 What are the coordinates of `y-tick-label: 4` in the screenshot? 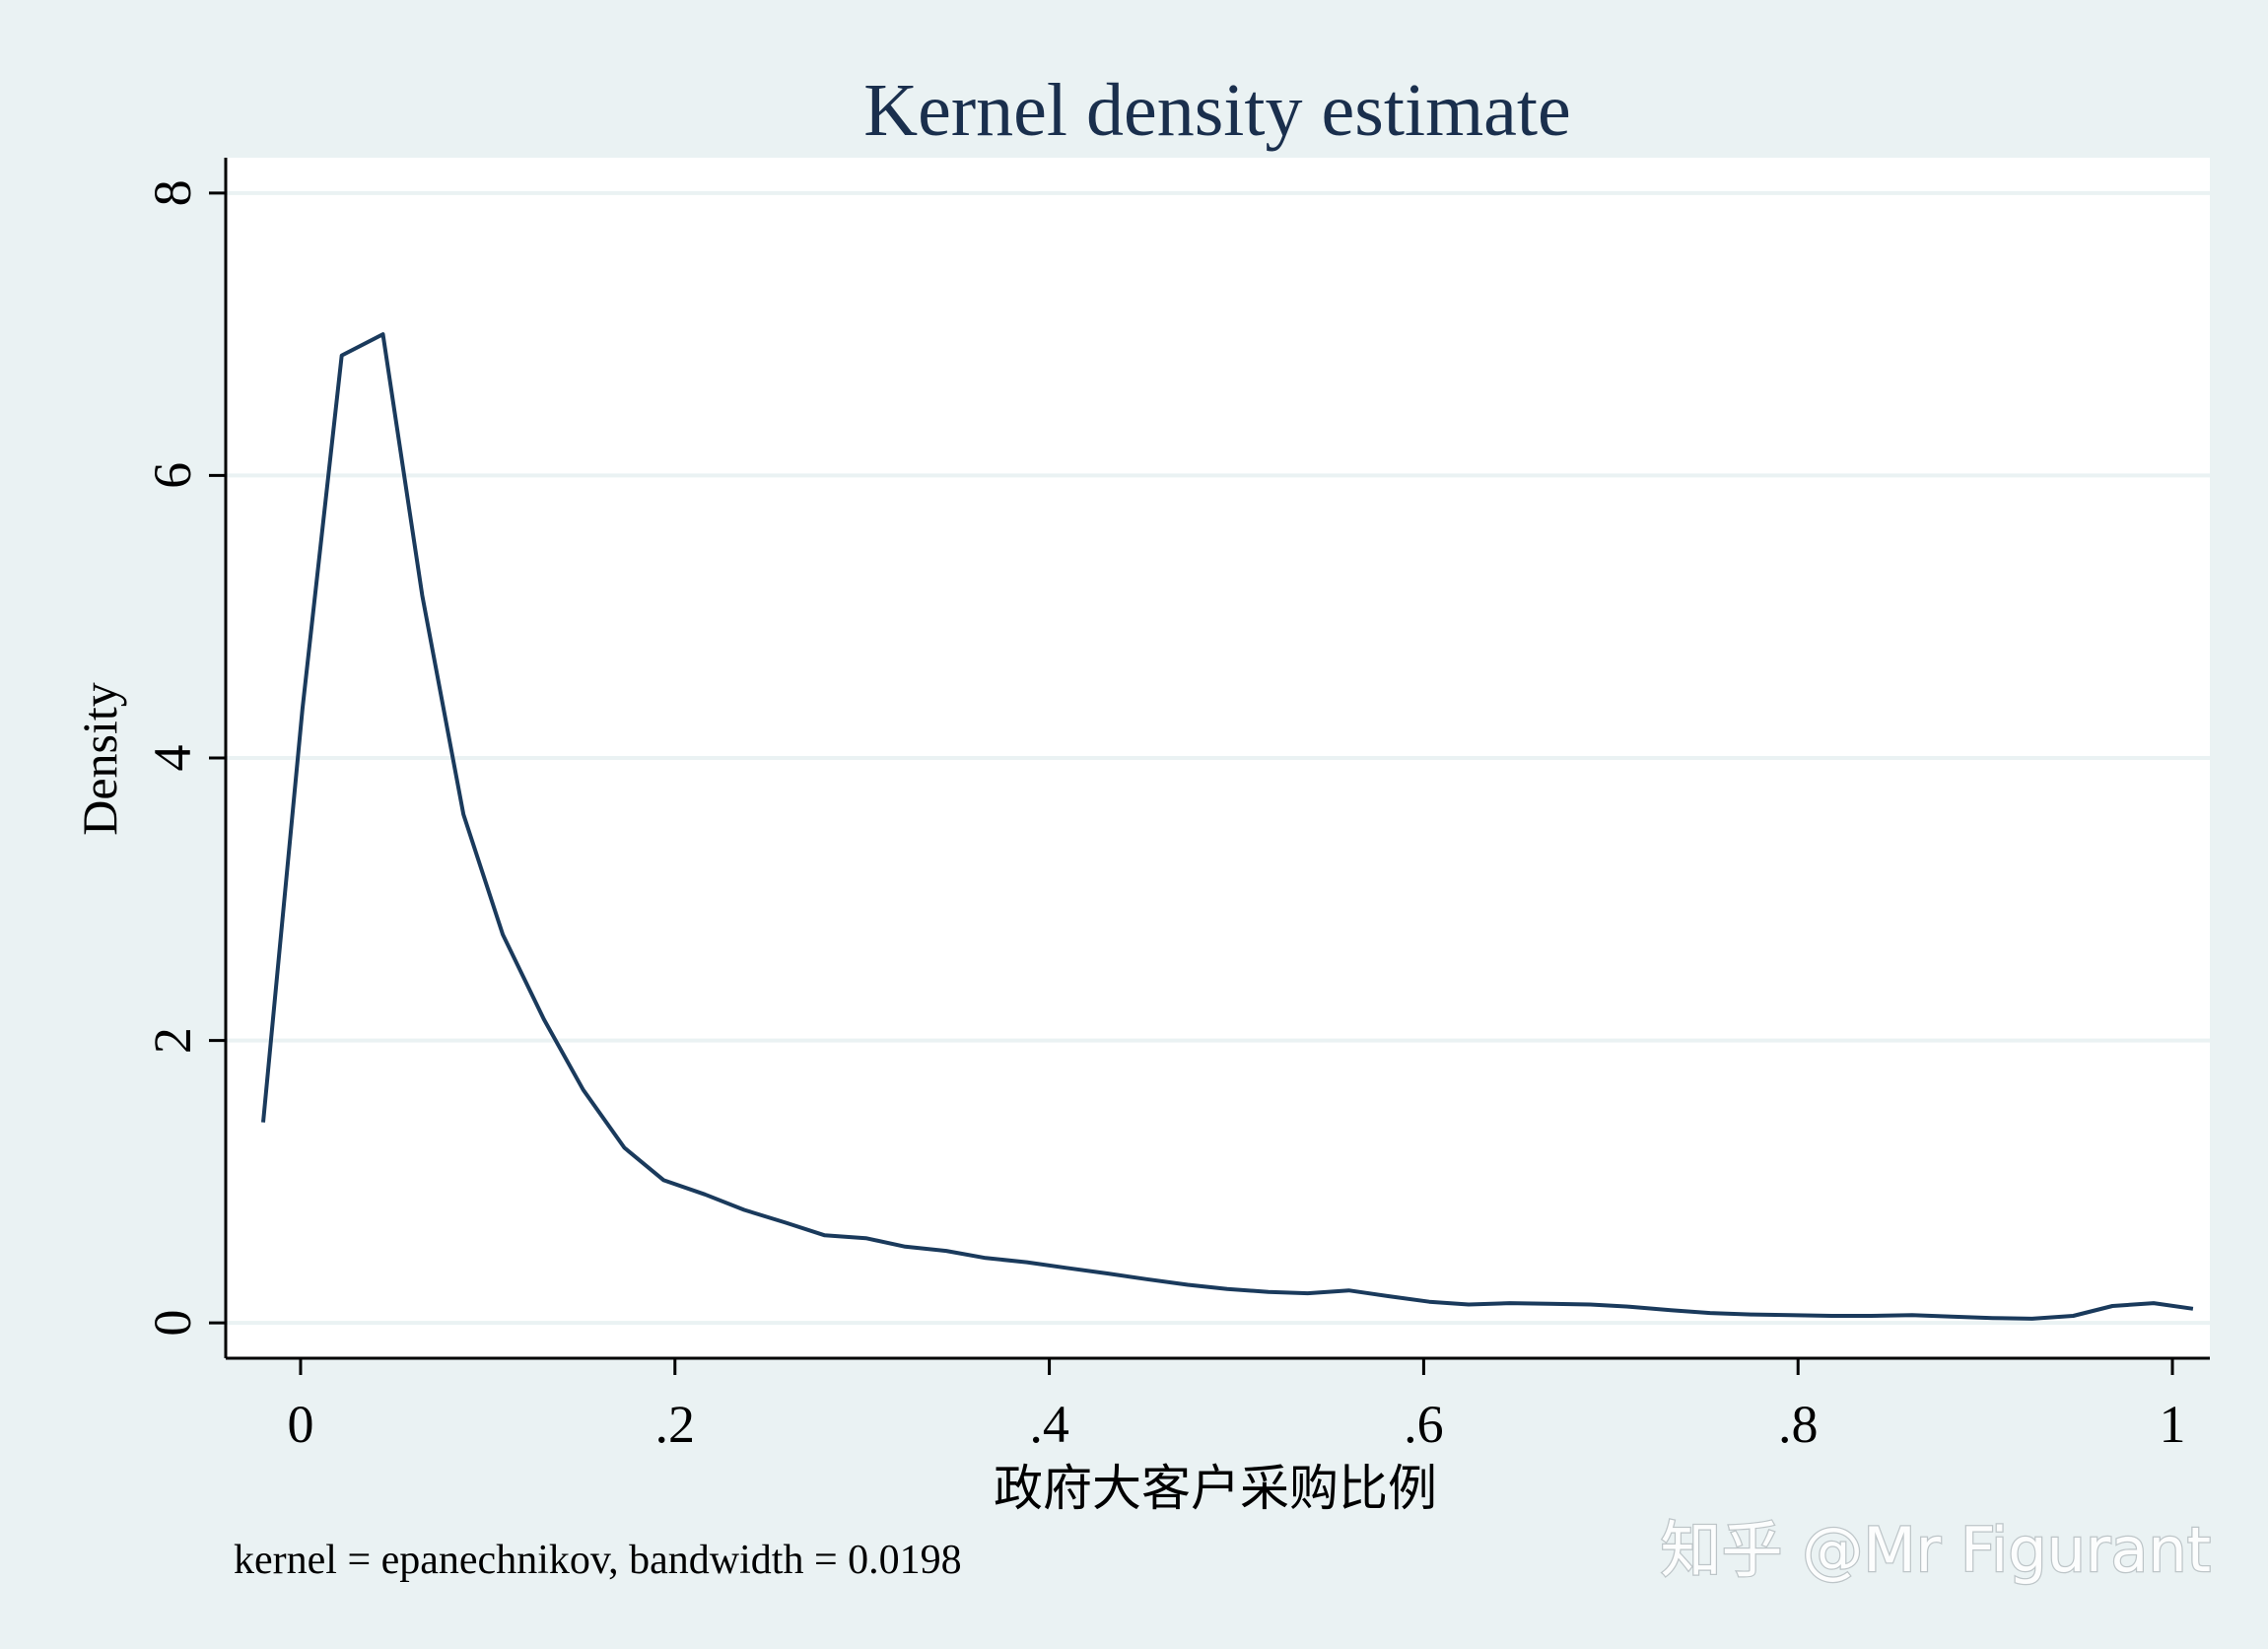 It's located at (173, 758).